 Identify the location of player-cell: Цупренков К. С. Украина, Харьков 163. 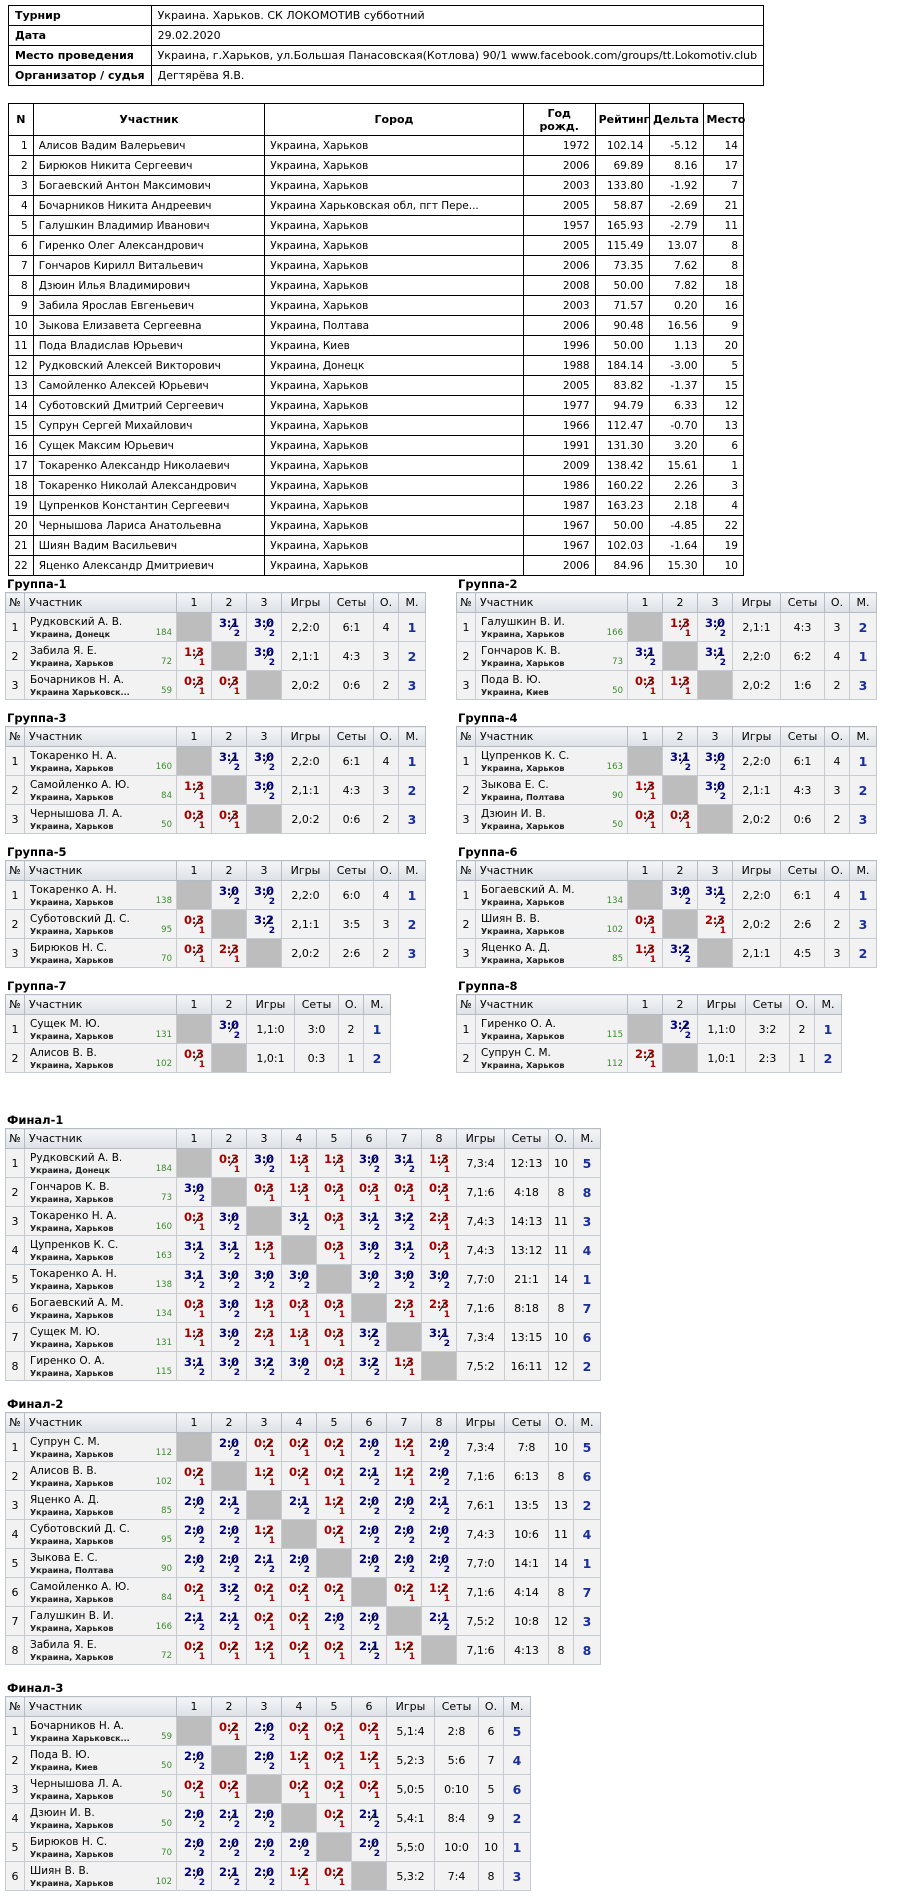
(100, 1250).